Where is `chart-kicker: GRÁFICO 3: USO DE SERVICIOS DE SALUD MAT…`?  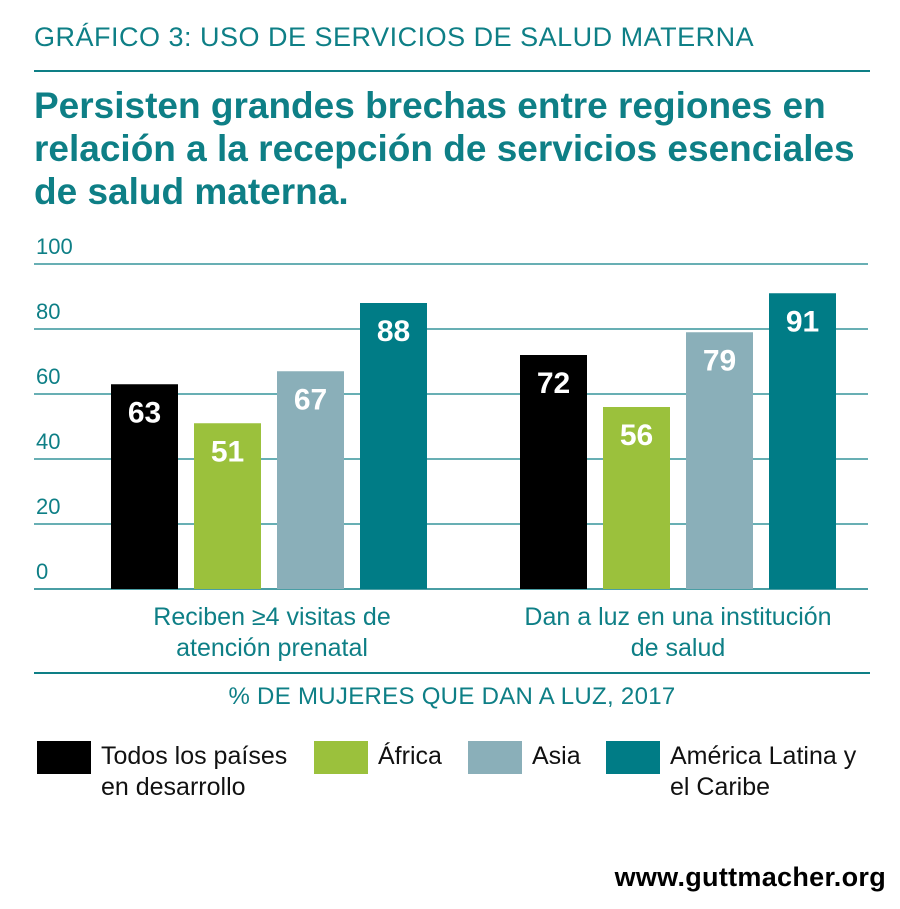 chart-kicker: GRÁFICO 3: USO DE SERVICIOS DE SALUD MAT… is located at coordinates (394, 37).